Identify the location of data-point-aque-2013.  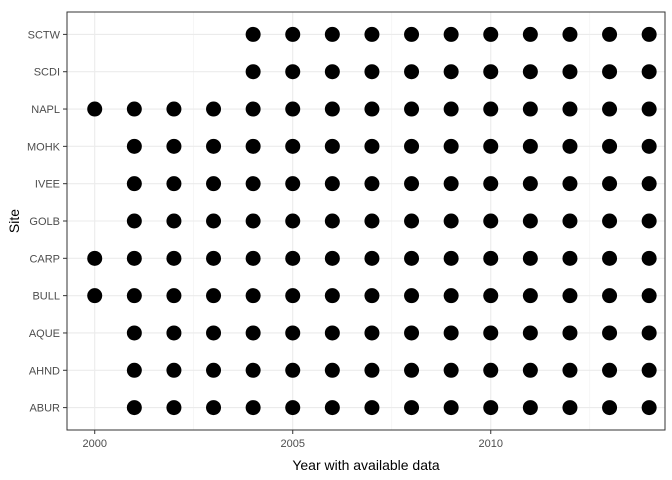
(610, 333).